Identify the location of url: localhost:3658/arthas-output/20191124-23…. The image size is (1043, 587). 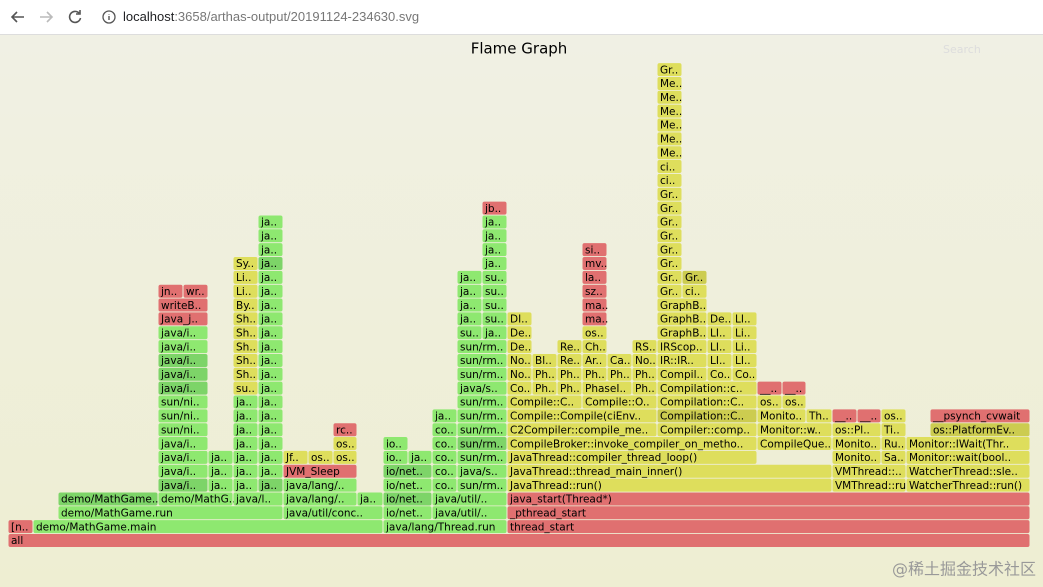
(271, 16).